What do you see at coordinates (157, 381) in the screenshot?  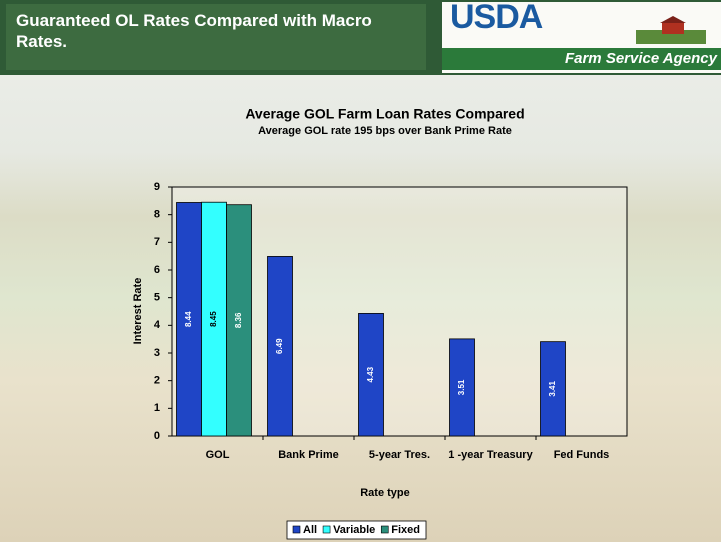 I see `y-tick-label: 2` at bounding box center [157, 381].